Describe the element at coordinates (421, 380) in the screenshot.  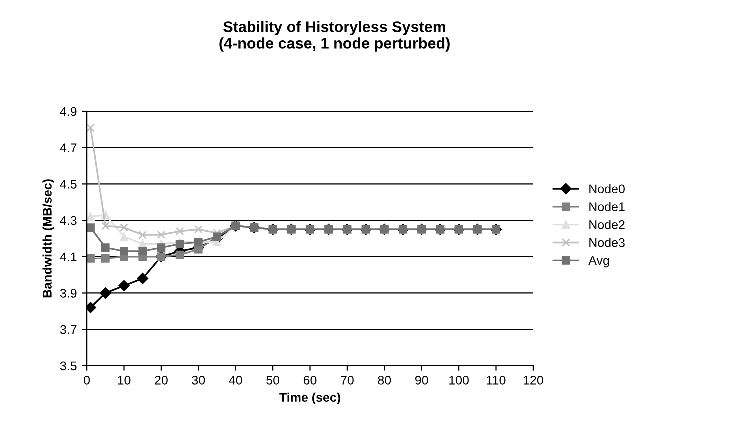
I see `x-tick-label: 90` at that location.